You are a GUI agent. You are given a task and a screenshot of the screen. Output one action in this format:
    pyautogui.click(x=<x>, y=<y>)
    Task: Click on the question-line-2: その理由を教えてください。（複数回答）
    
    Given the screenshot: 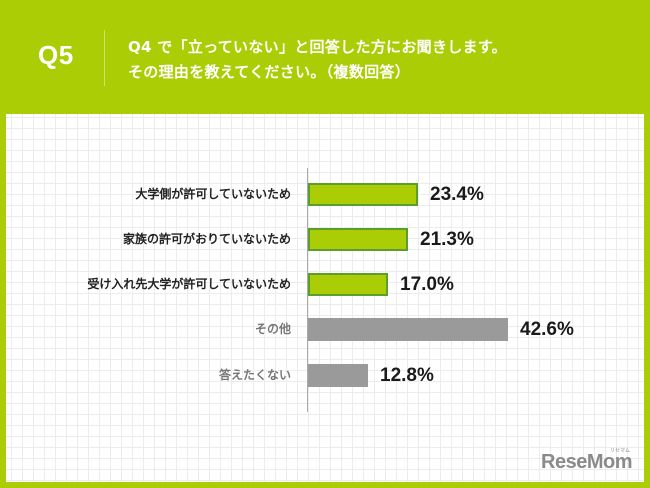 What is the action you would take?
    pyautogui.click(x=269, y=72)
    